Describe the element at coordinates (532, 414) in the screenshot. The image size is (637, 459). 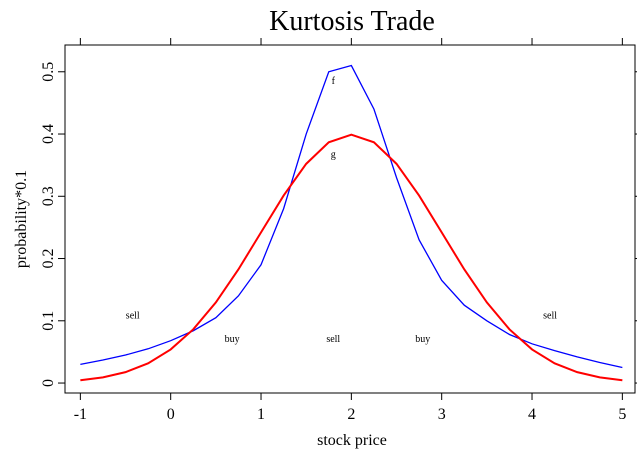
I see `x-tick-label: 4` at that location.